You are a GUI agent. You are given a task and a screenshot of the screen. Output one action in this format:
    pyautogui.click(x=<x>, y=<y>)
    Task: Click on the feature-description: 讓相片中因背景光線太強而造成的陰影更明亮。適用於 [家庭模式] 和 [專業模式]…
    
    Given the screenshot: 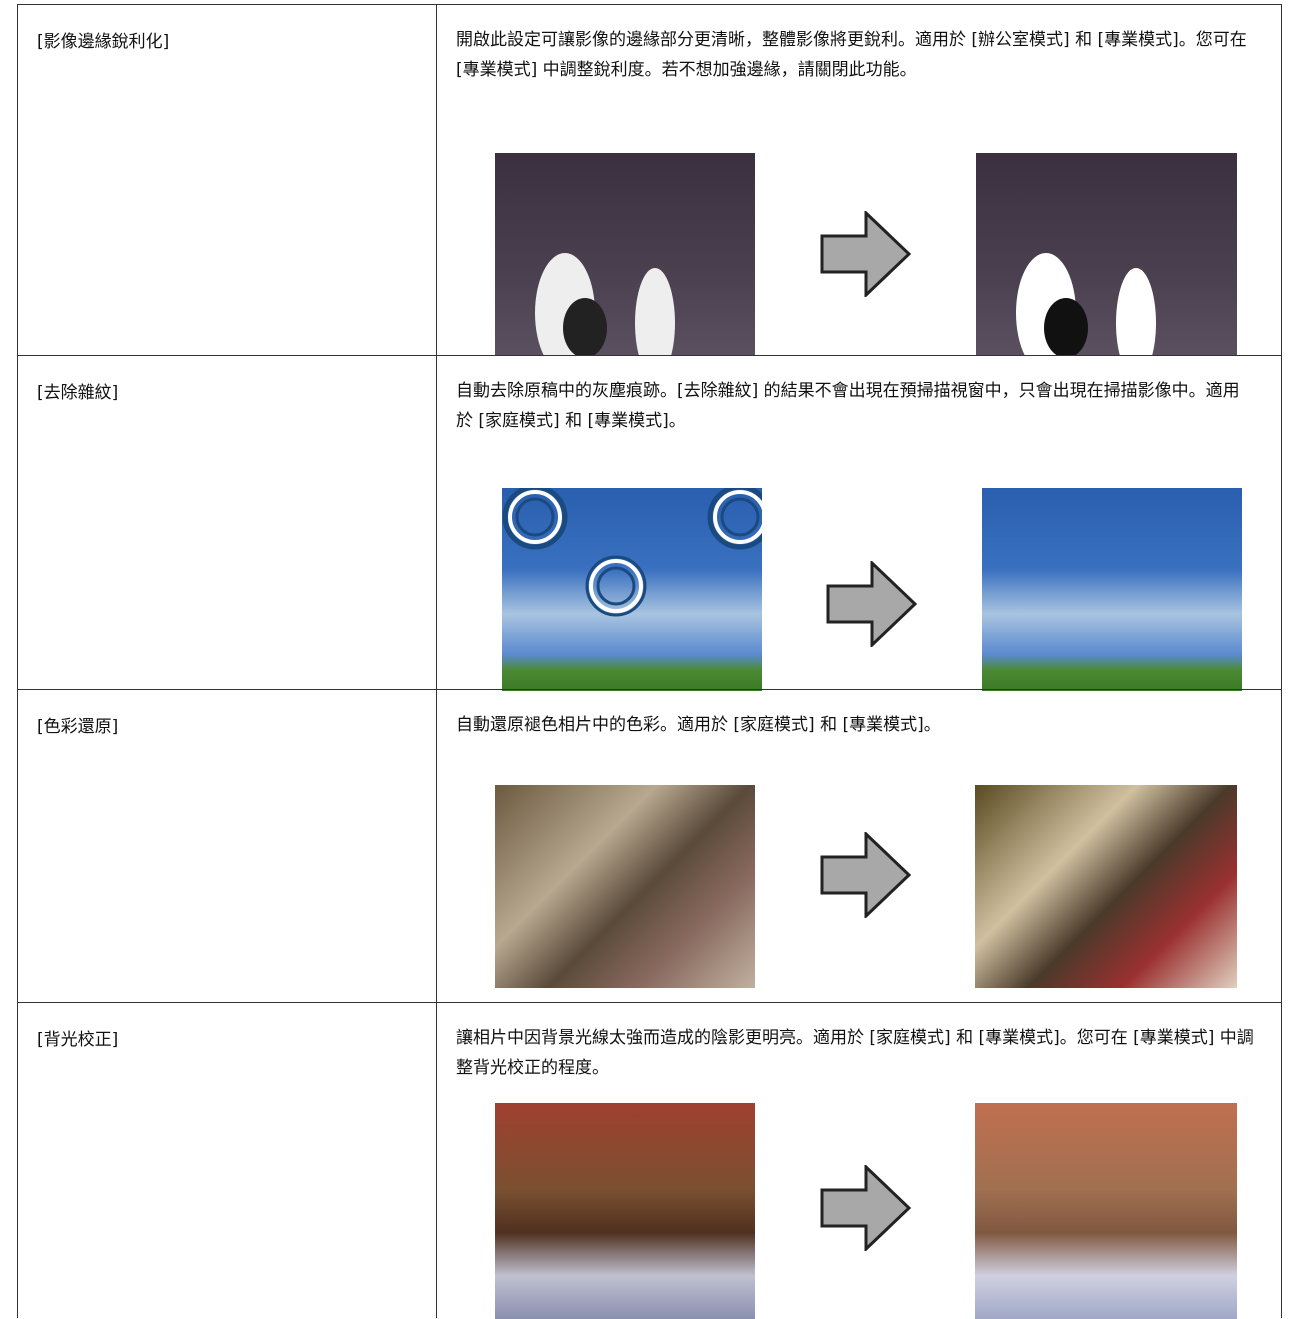 What is the action you would take?
    pyautogui.click(x=855, y=1053)
    